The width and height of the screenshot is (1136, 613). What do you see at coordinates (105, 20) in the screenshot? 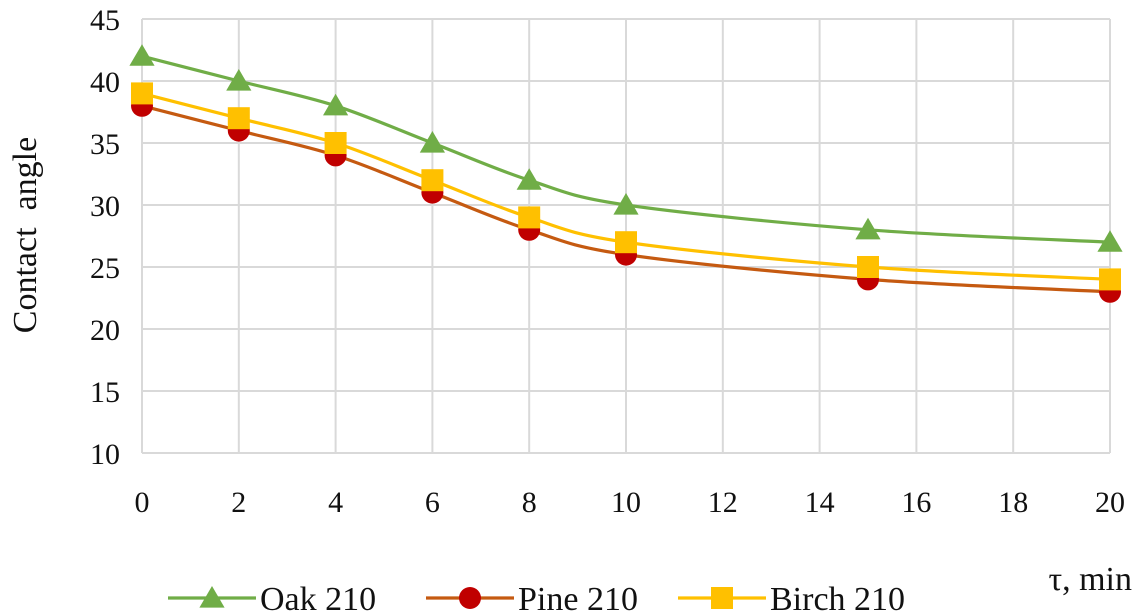
I see `y-tick-label: 45` at bounding box center [105, 20].